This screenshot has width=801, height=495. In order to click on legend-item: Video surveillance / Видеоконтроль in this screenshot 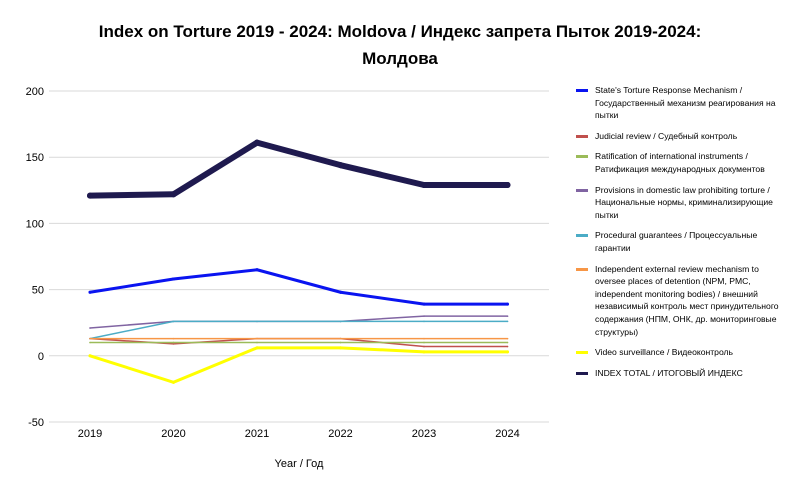, I will do `click(678, 352)`.